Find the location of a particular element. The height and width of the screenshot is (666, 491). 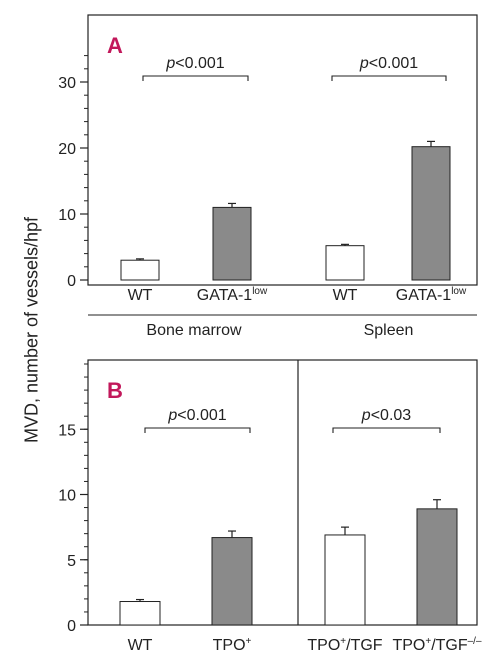

group-label: Bone marrow is located at coordinates (194, 330).